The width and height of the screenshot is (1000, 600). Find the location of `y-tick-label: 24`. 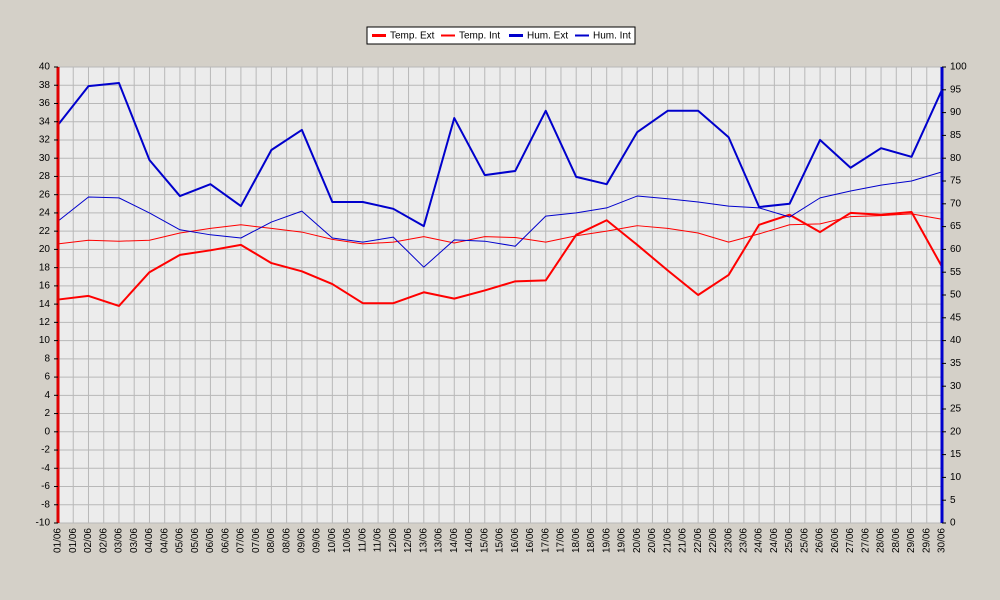

y-tick-label: 24 is located at coordinates (45, 213).